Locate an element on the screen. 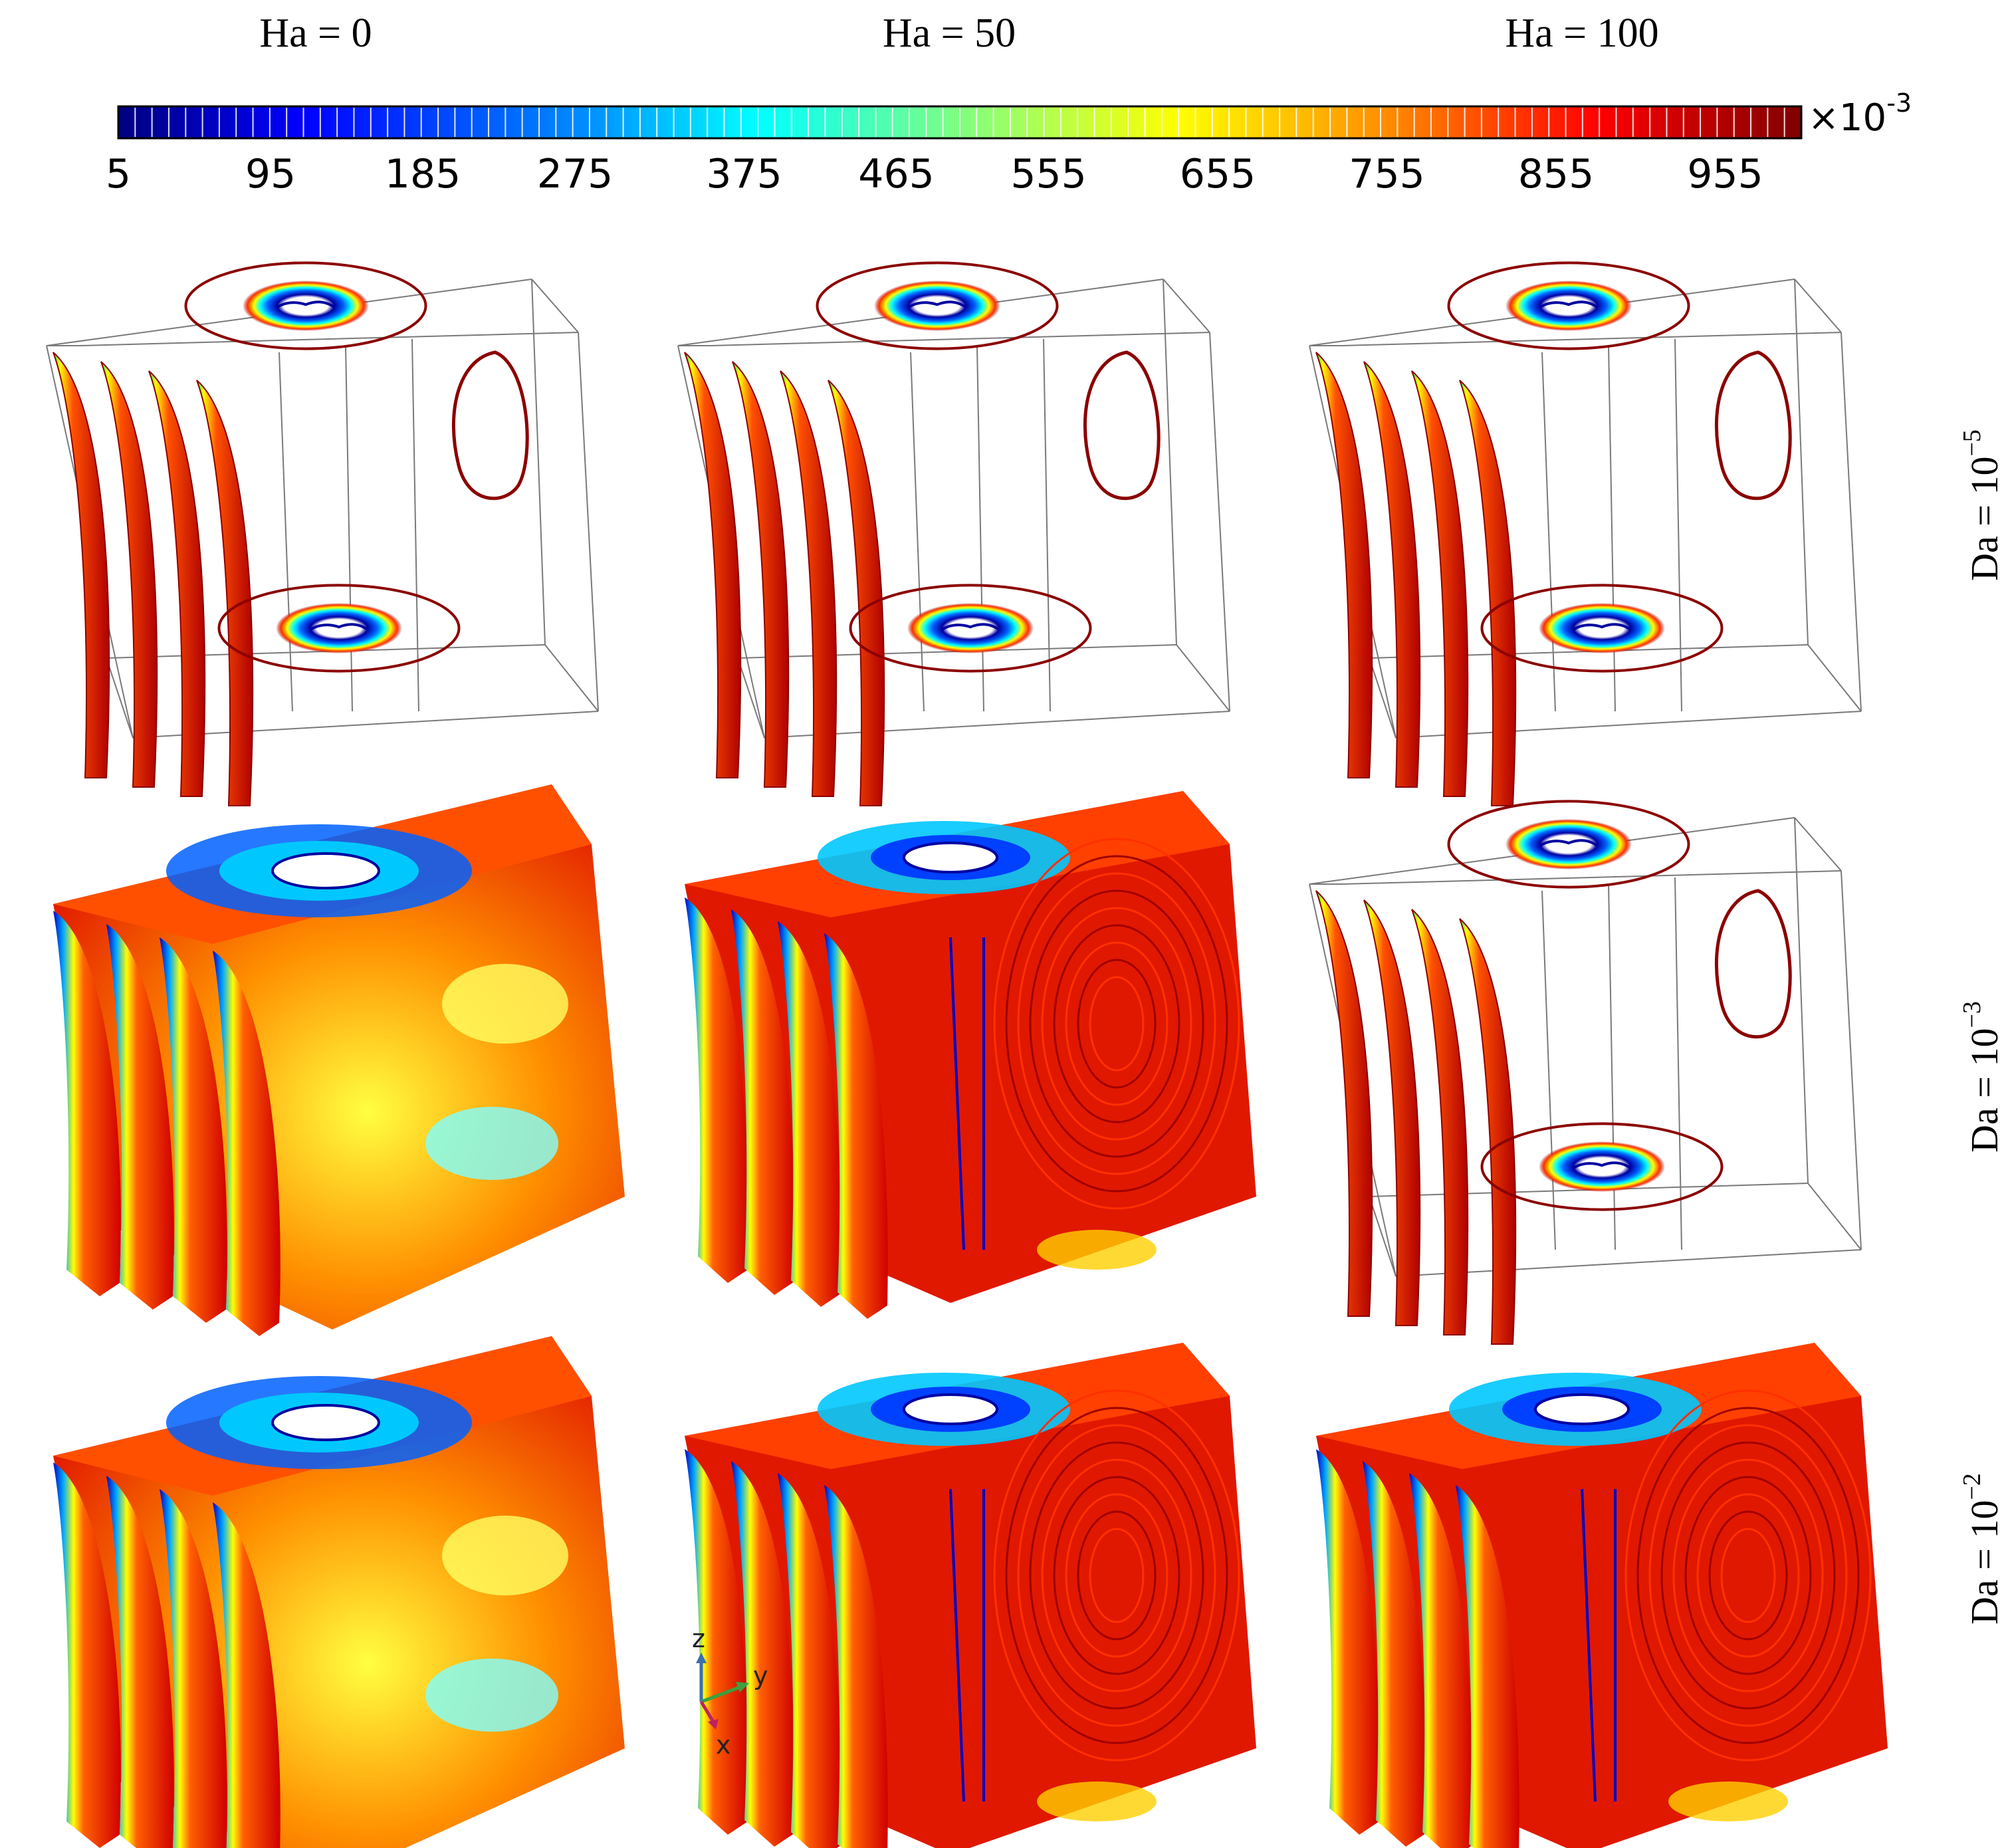  panel-r1-c2 is located at coordinates (953, 533).